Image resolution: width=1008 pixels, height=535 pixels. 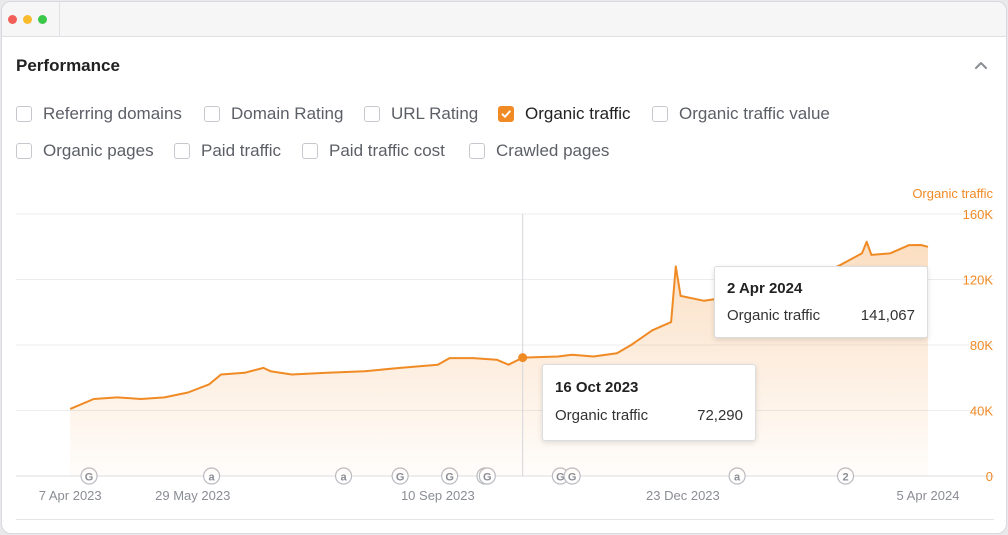 I want to click on maximize-window-button, so click(x=42, y=19).